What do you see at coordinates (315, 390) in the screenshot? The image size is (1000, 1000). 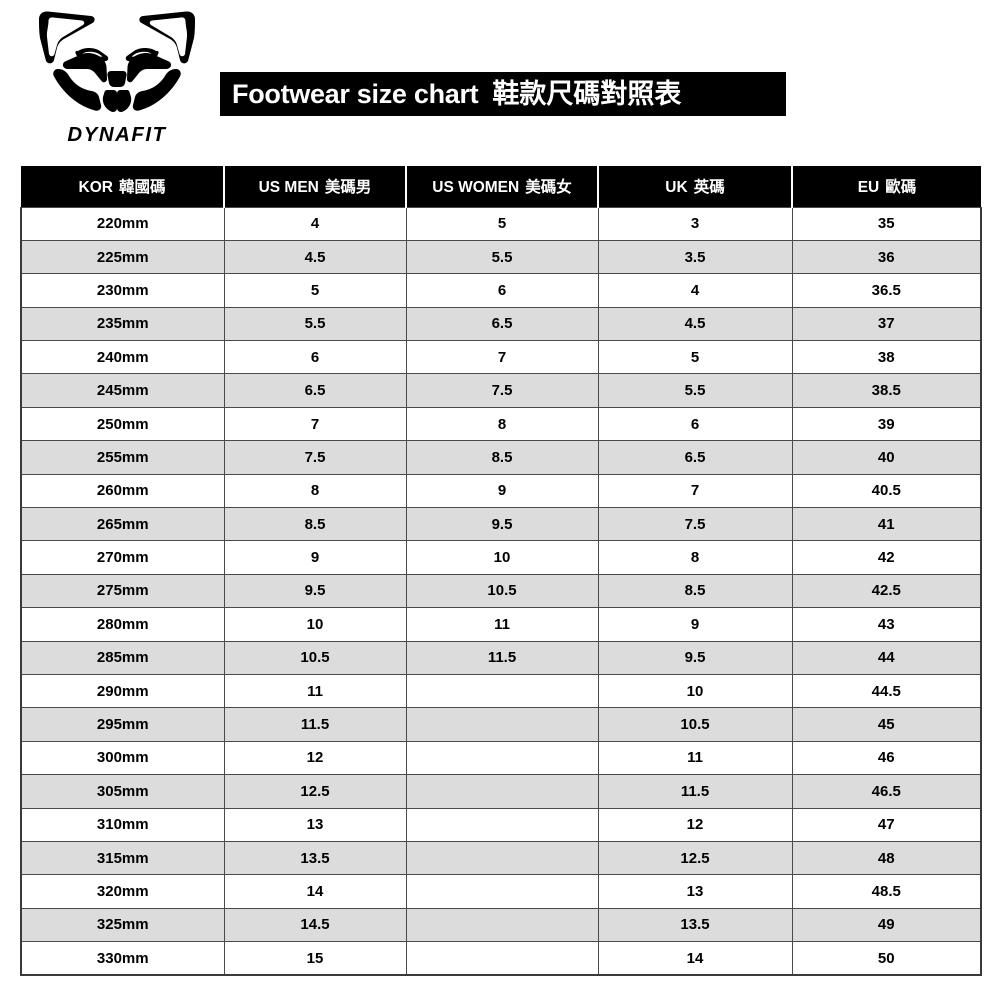 I see `cell-us_men: 6.5` at bounding box center [315, 390].